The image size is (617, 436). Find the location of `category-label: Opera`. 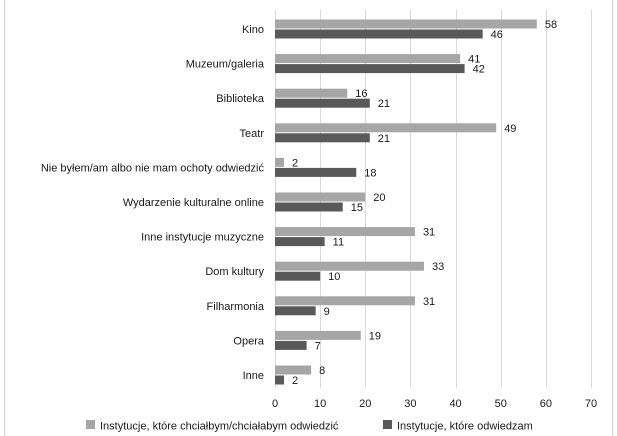

category-label: Opera is located at coordinates (248, 341).